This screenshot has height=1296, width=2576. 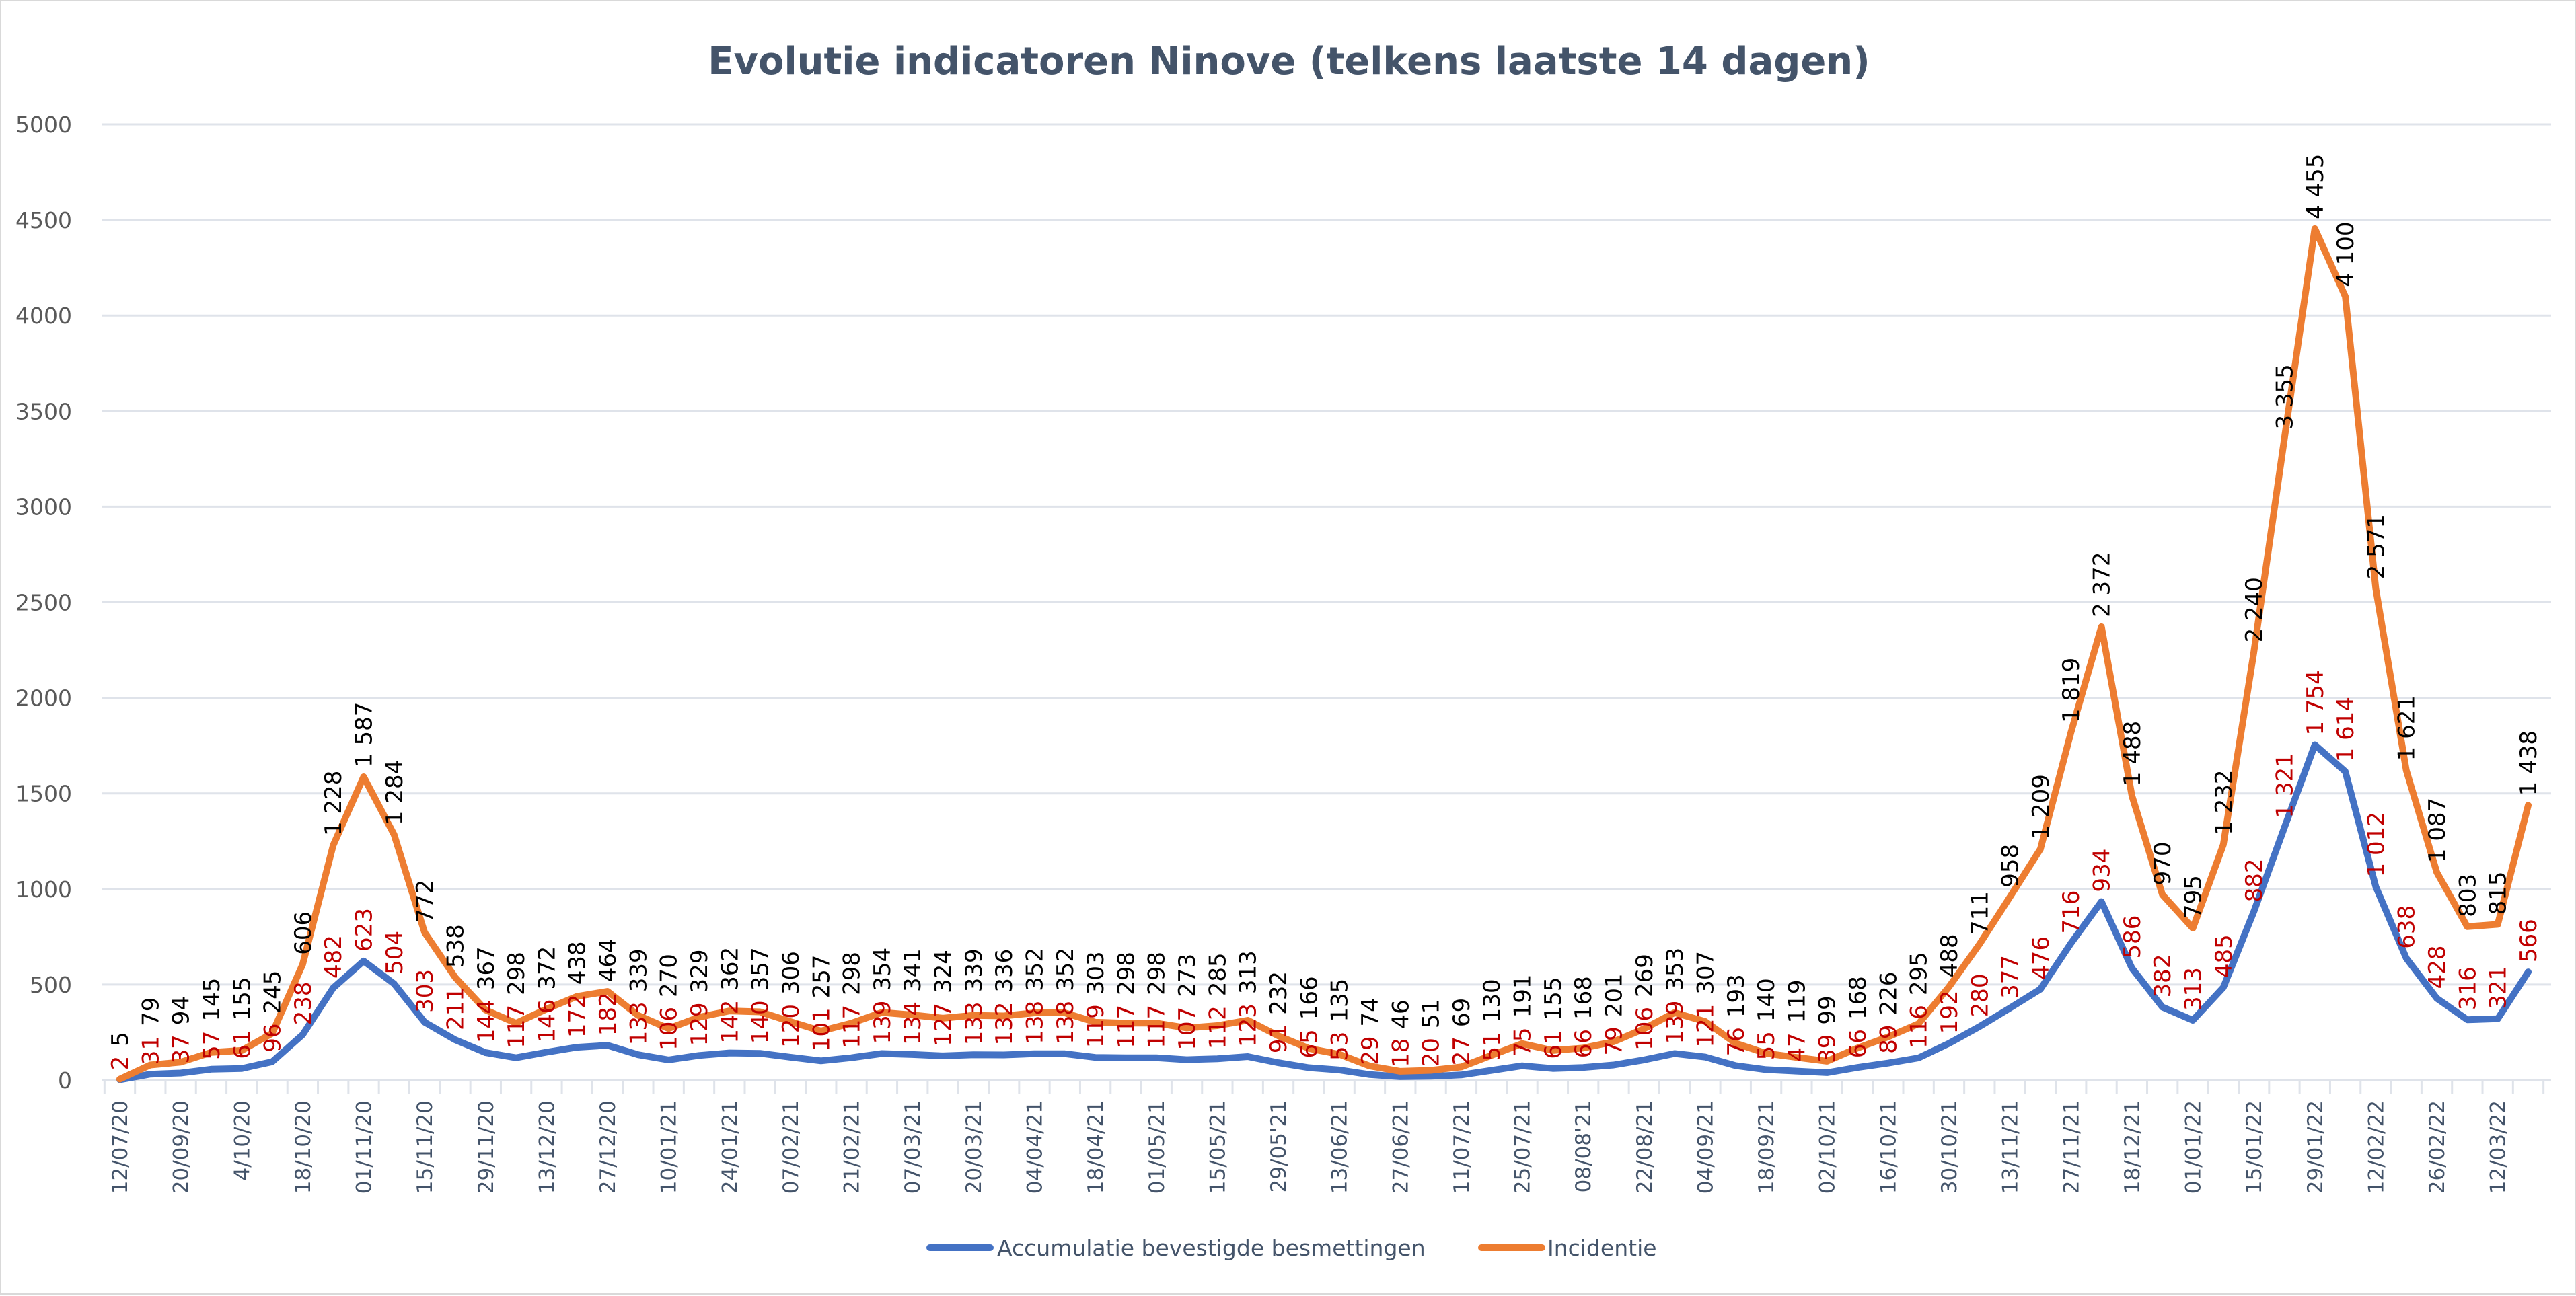 I want to click on data-label-incidentie: 51, so click(x=1431, y=1014).